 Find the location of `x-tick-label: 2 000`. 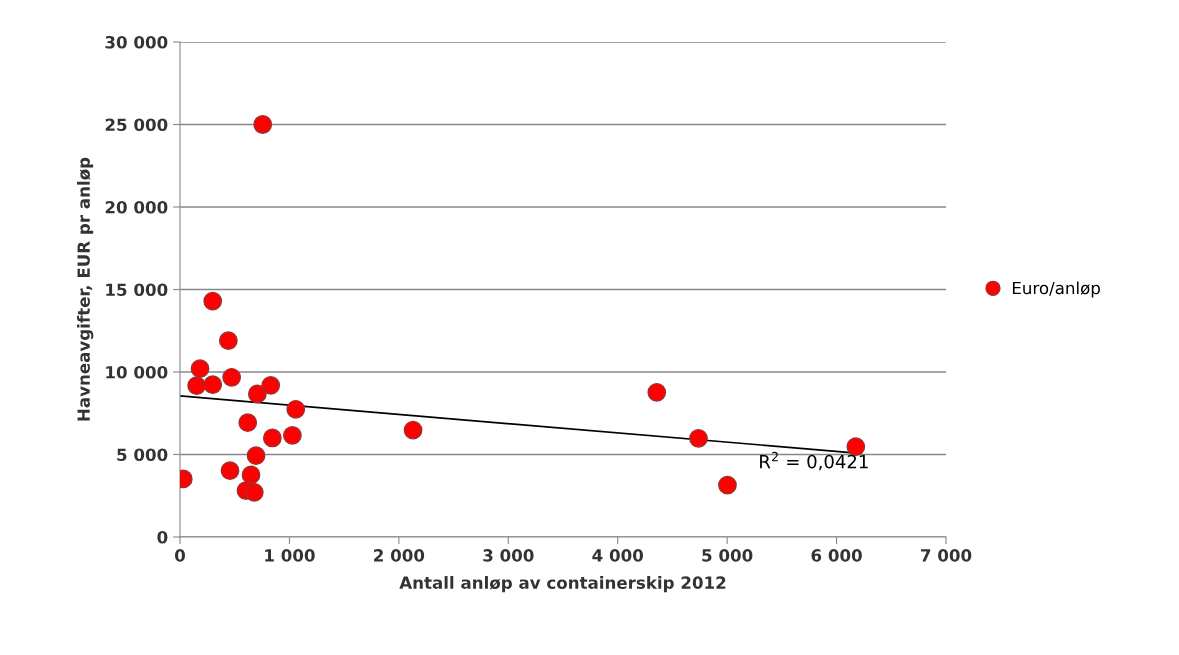

x-tick-label: 2 000 is located at coordinates (399, 555).